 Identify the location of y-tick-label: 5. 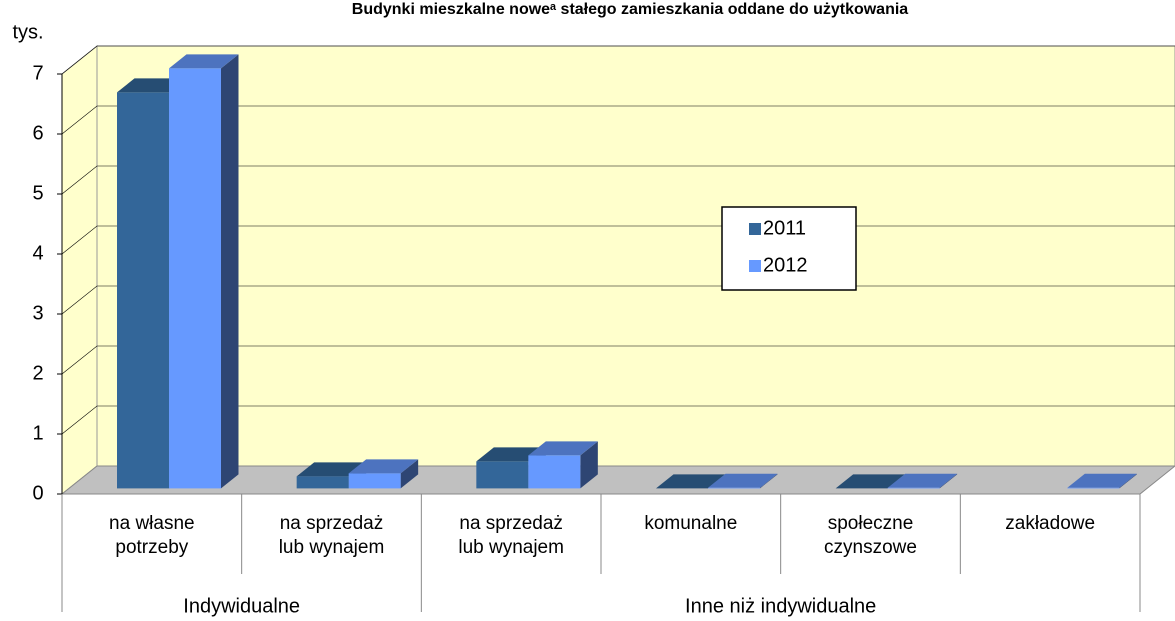
(37, 193).